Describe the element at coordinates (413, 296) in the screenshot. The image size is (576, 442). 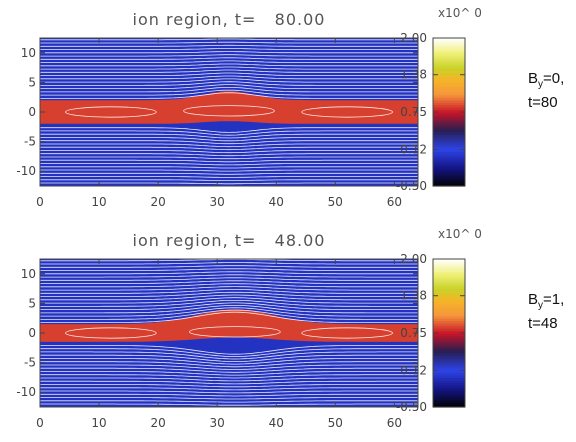
I see `colorbar-tick-label: 1.38` at that location.